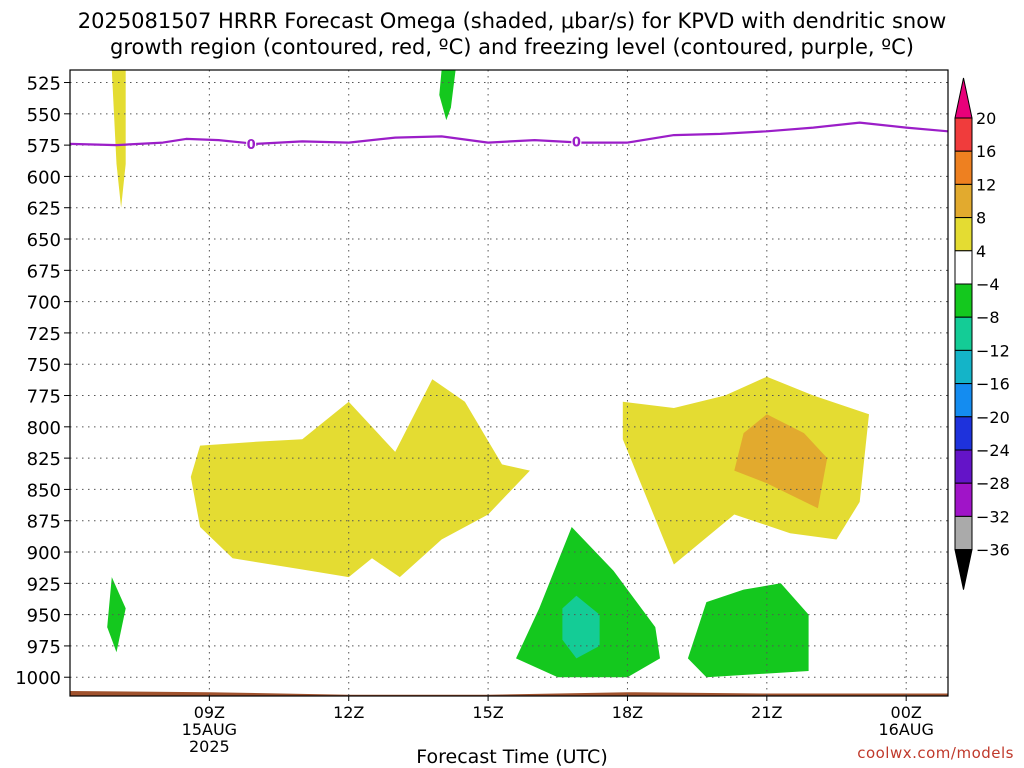 The height and width of the screenshot is (768, 1024). Describe the element at coordinates (982, 333) in the screenshot. I see `colorbar: 20 16 12 8 4 −4 −8 −12 −16 −20 −24 −28 −32 −36` at that location.